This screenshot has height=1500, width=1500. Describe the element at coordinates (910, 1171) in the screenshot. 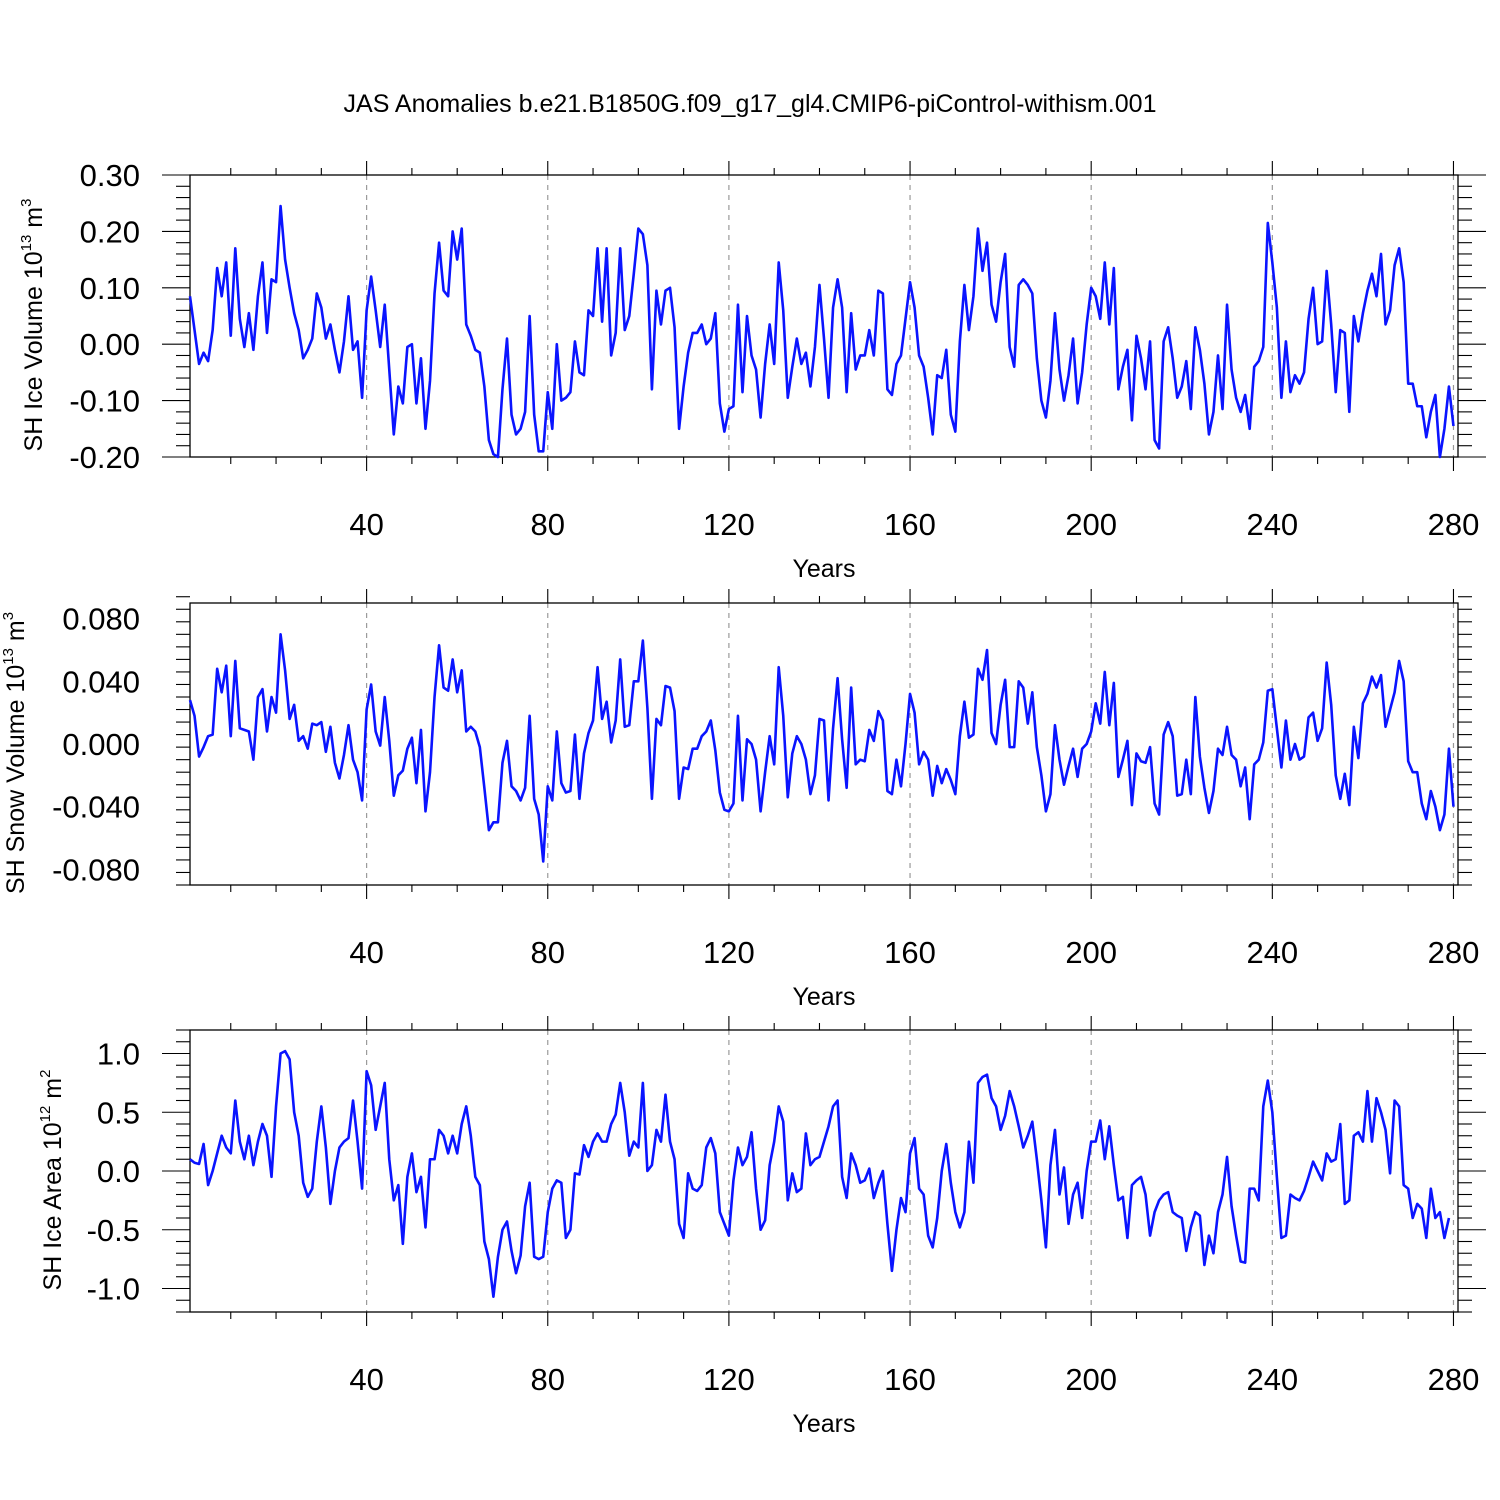

I see `ice-area-grid` at that location.